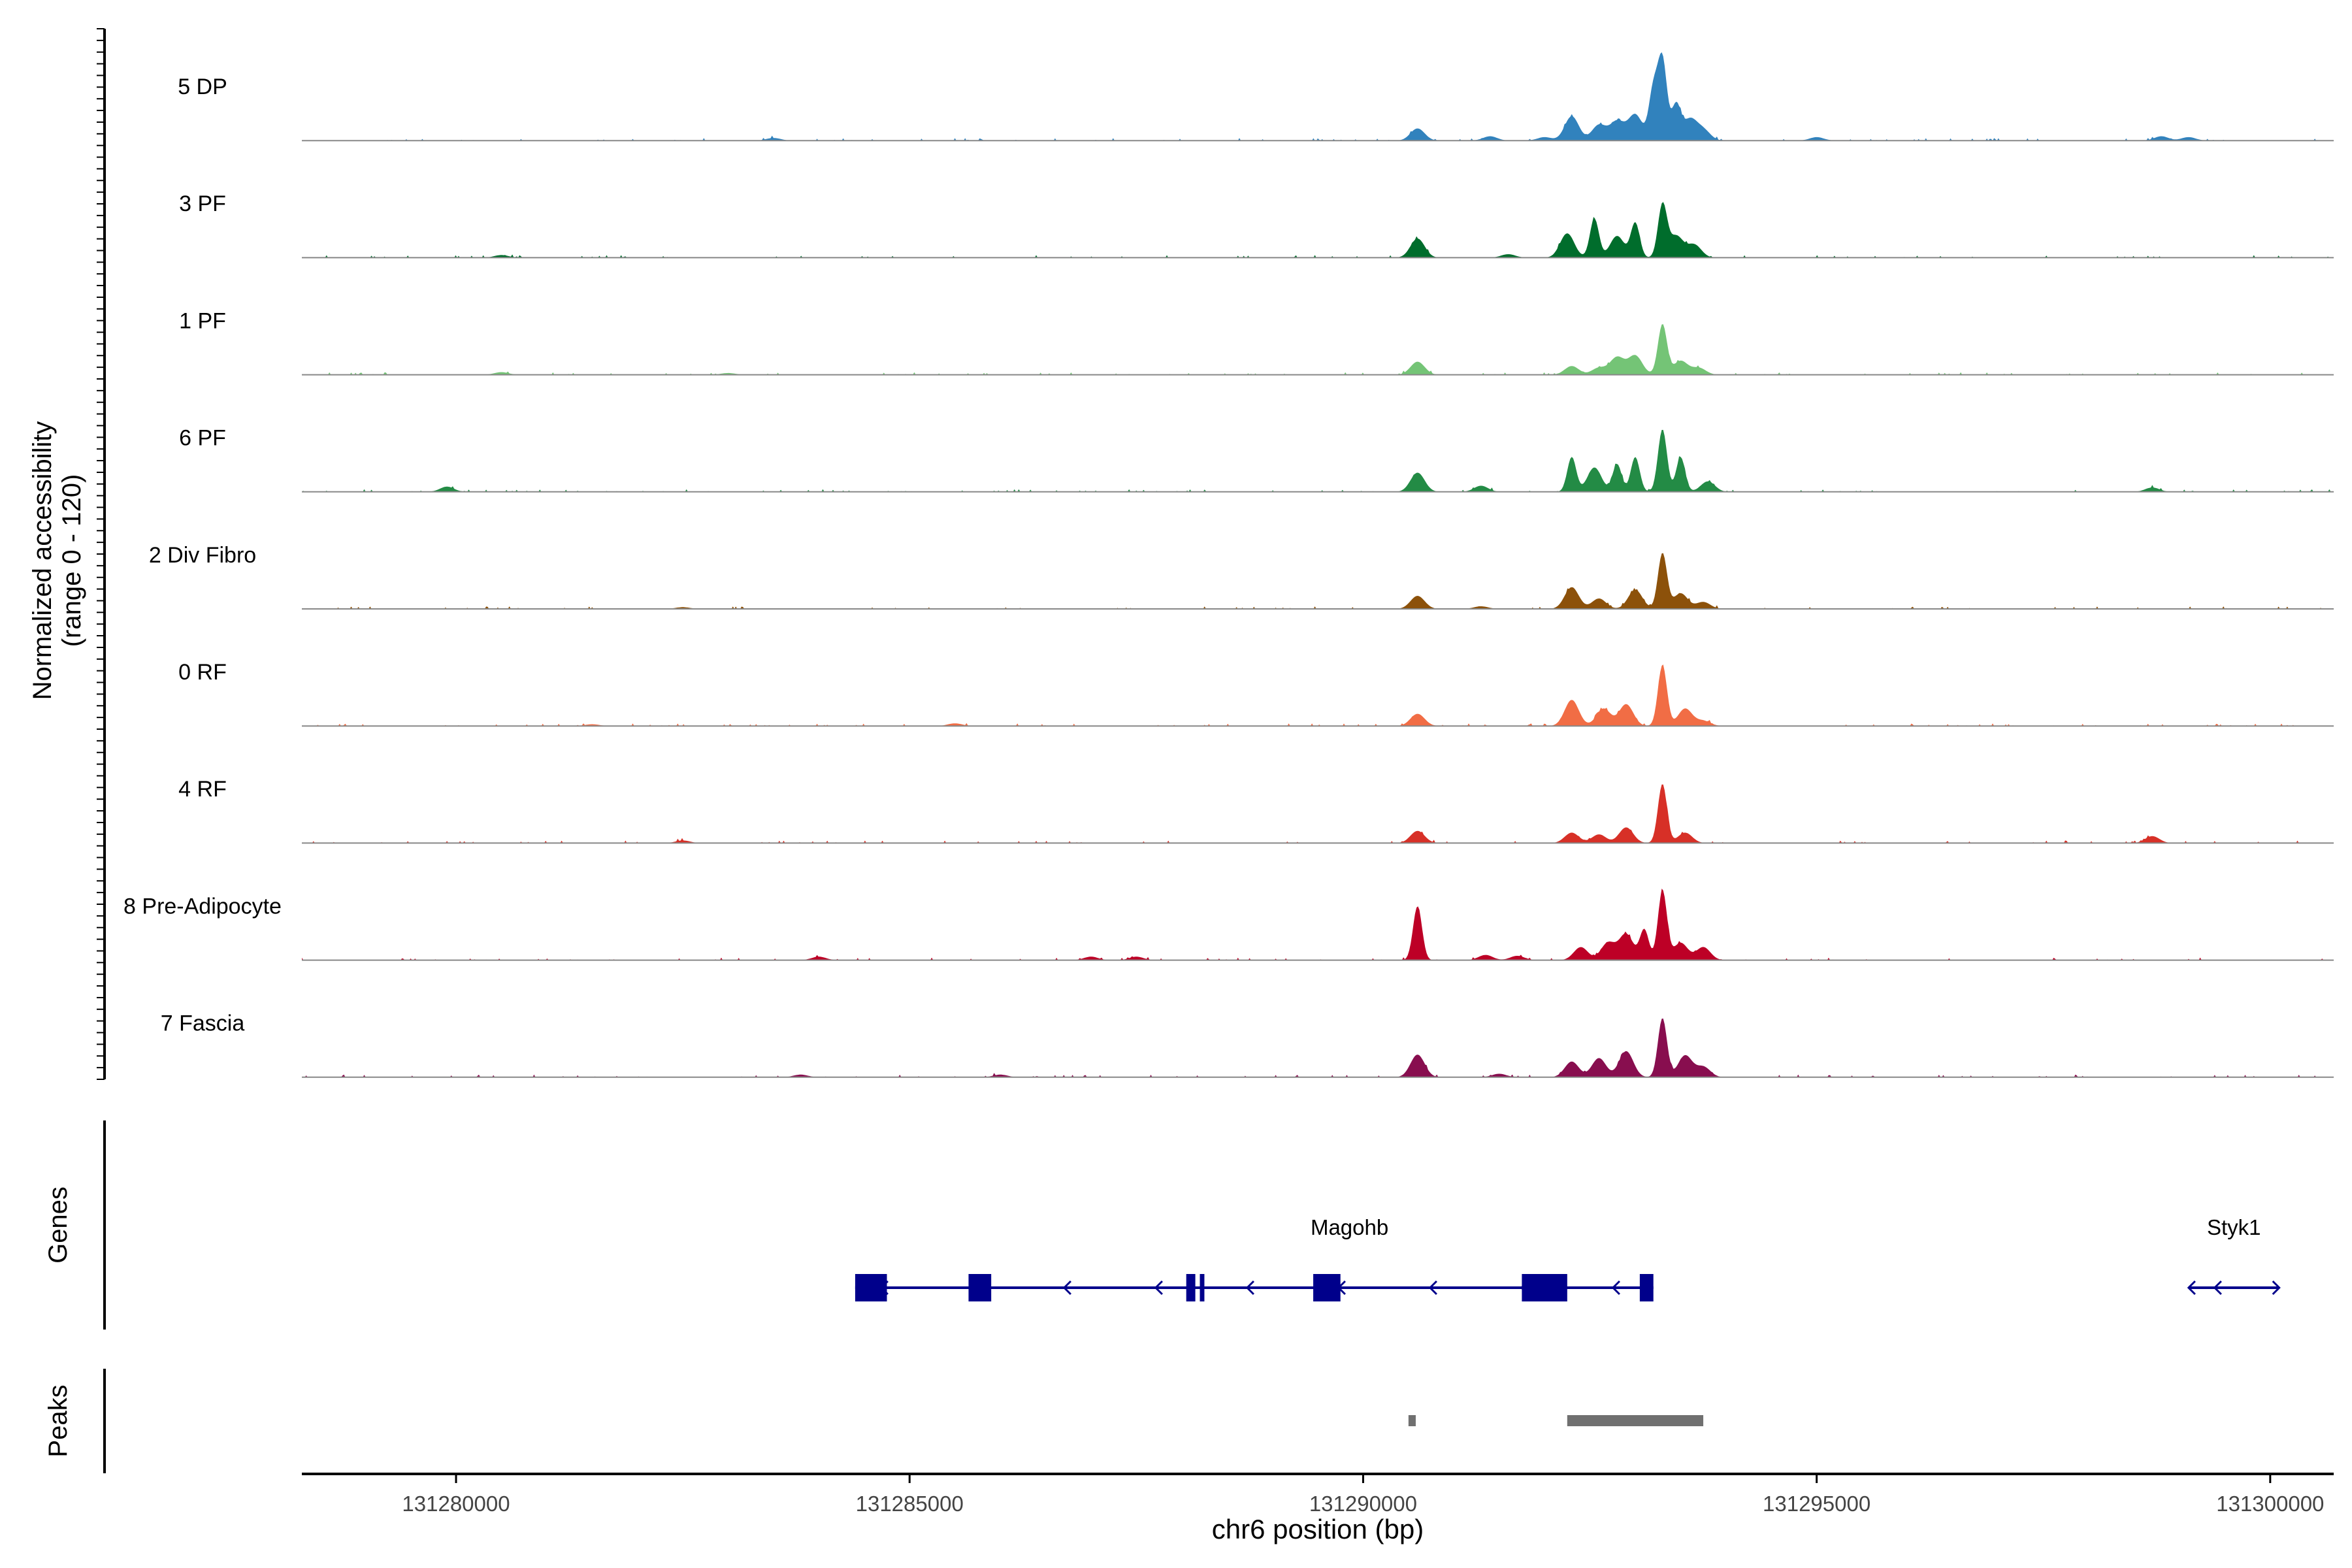  What do you see at coordinates (2276, 1288) in the screenshot?
I see `gene-end-mark` at bounding box center [2276, 1288].